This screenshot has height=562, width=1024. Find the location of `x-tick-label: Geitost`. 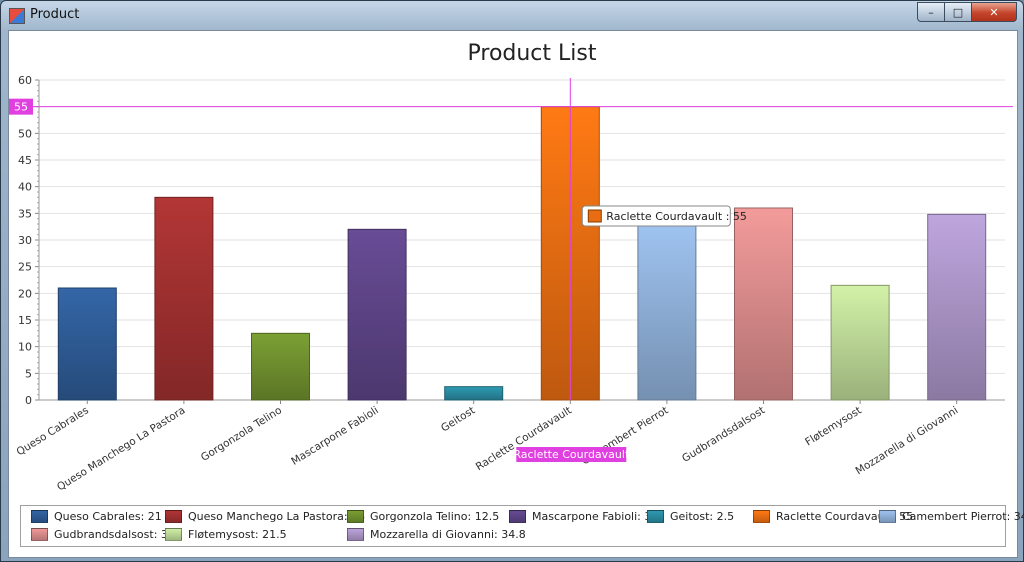

x-tick-label: Geitost is located at coordinates (458, 419).